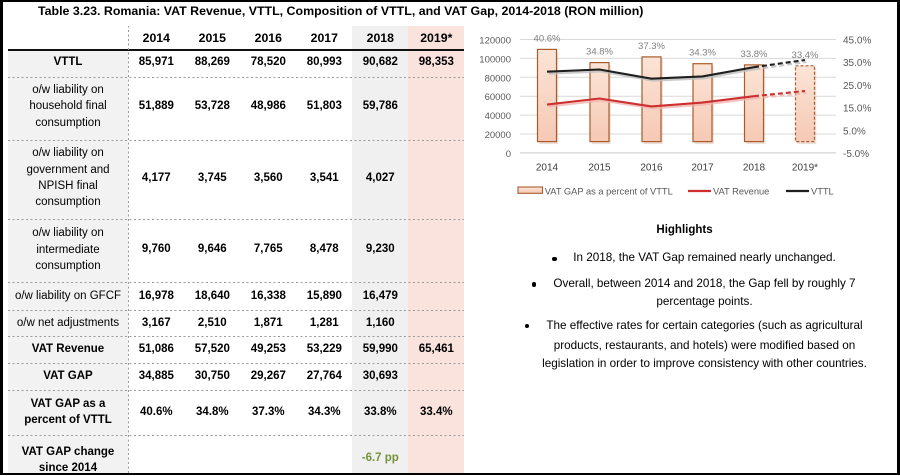 Image resolution: width=900 pixels, height=476 pixels. Describe the element at coordinates (547, 38) in the screenshot. I see `svg-text: 40.6%` at that location.